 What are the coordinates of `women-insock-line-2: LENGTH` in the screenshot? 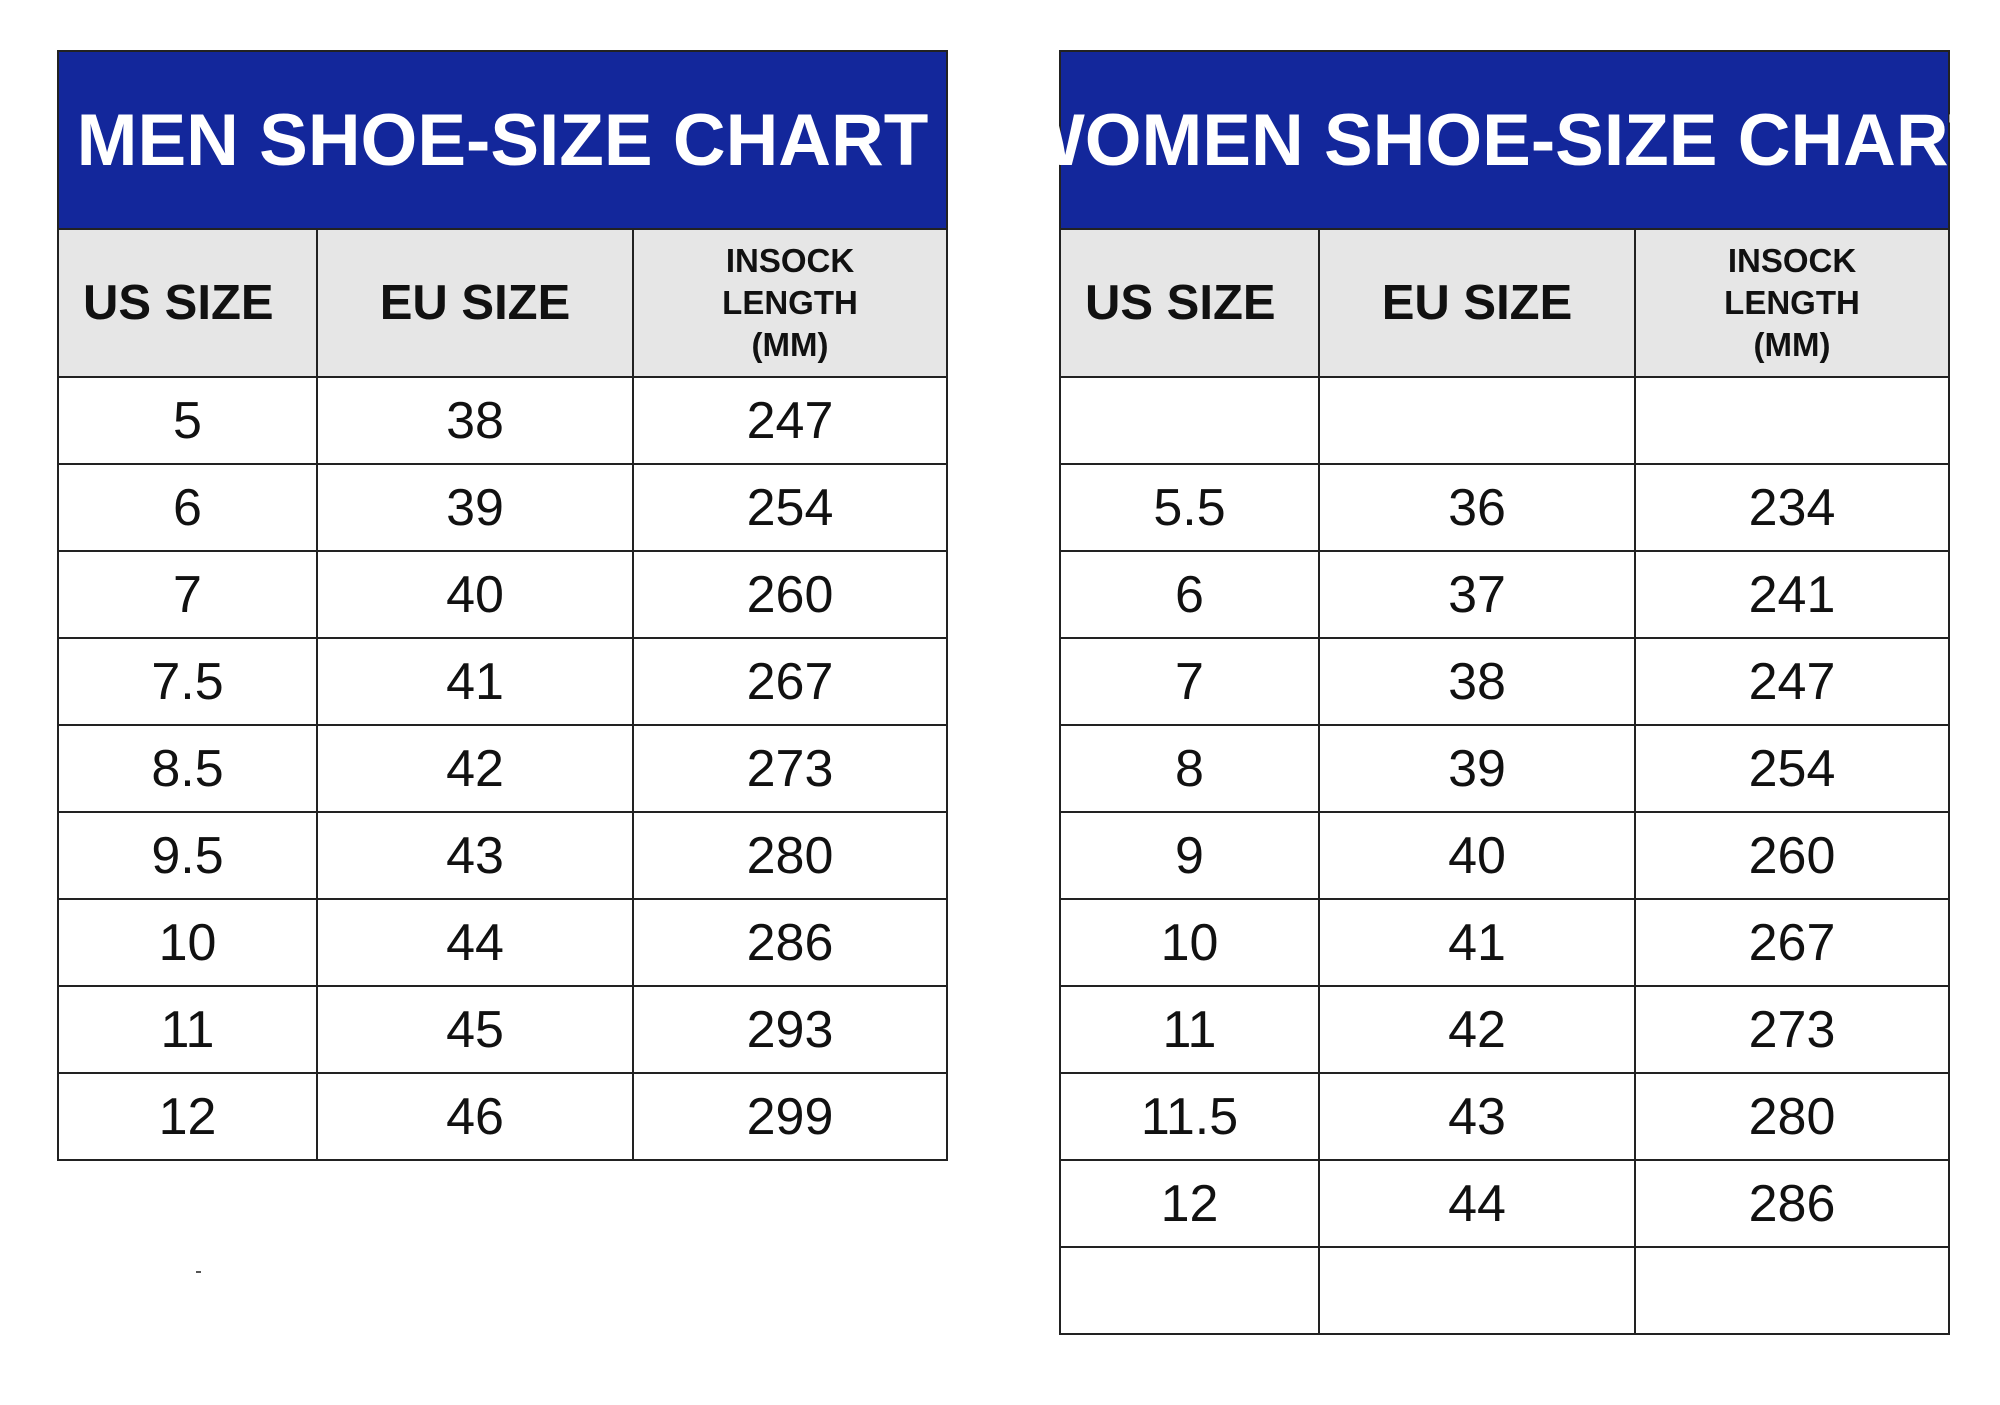 It's located at (1792, 302).